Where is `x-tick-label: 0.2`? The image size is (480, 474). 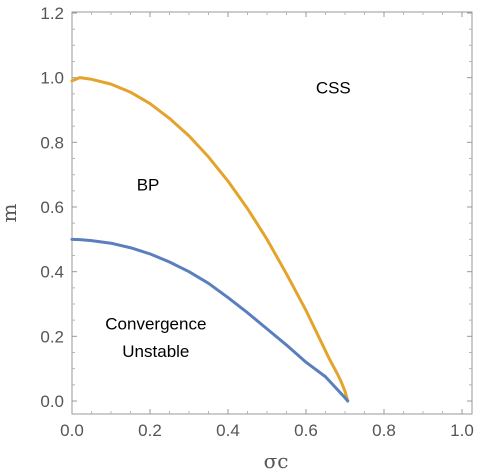 x-tick-label: 0.2 is located at coordinates (150, 430).